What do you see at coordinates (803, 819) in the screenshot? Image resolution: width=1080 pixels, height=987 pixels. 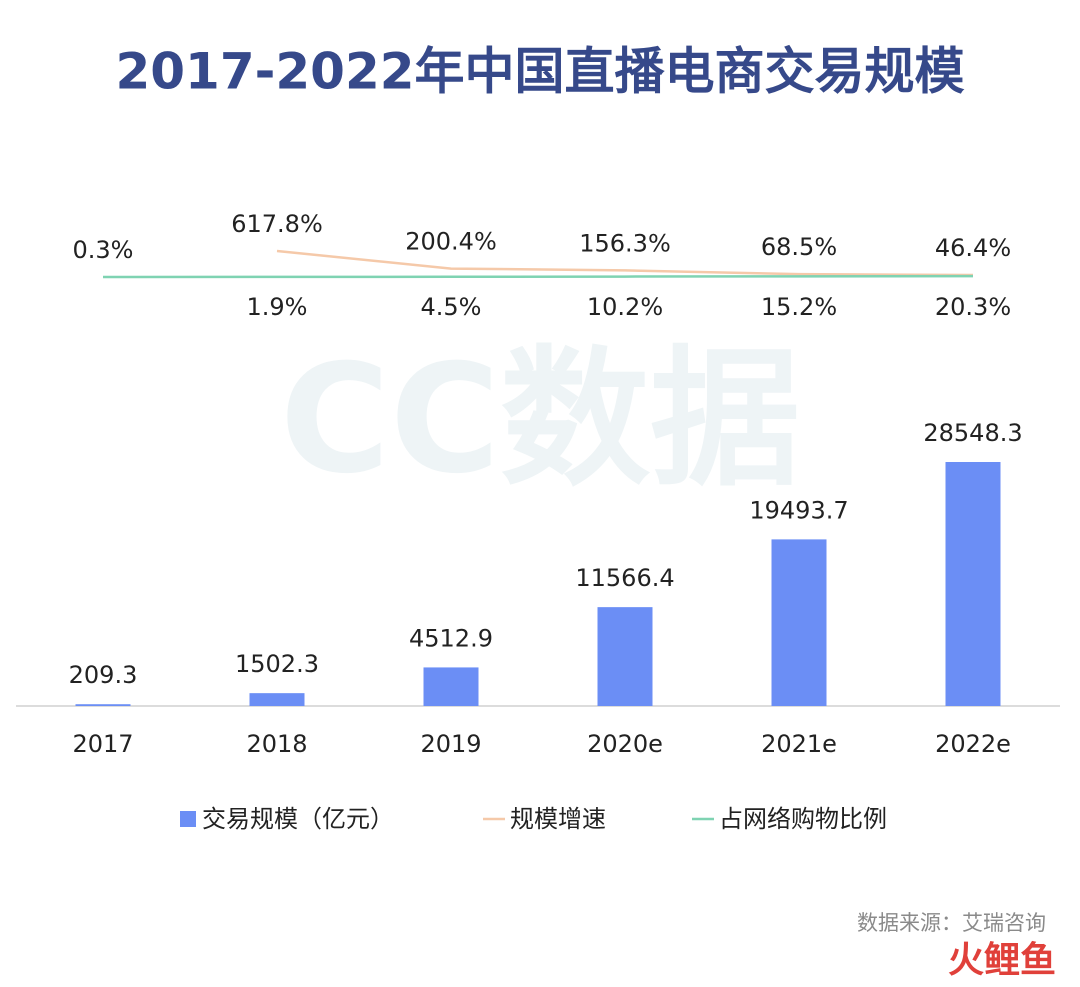 I see `legend-label: 占网络购物比例` at bounding box center [803, 819].